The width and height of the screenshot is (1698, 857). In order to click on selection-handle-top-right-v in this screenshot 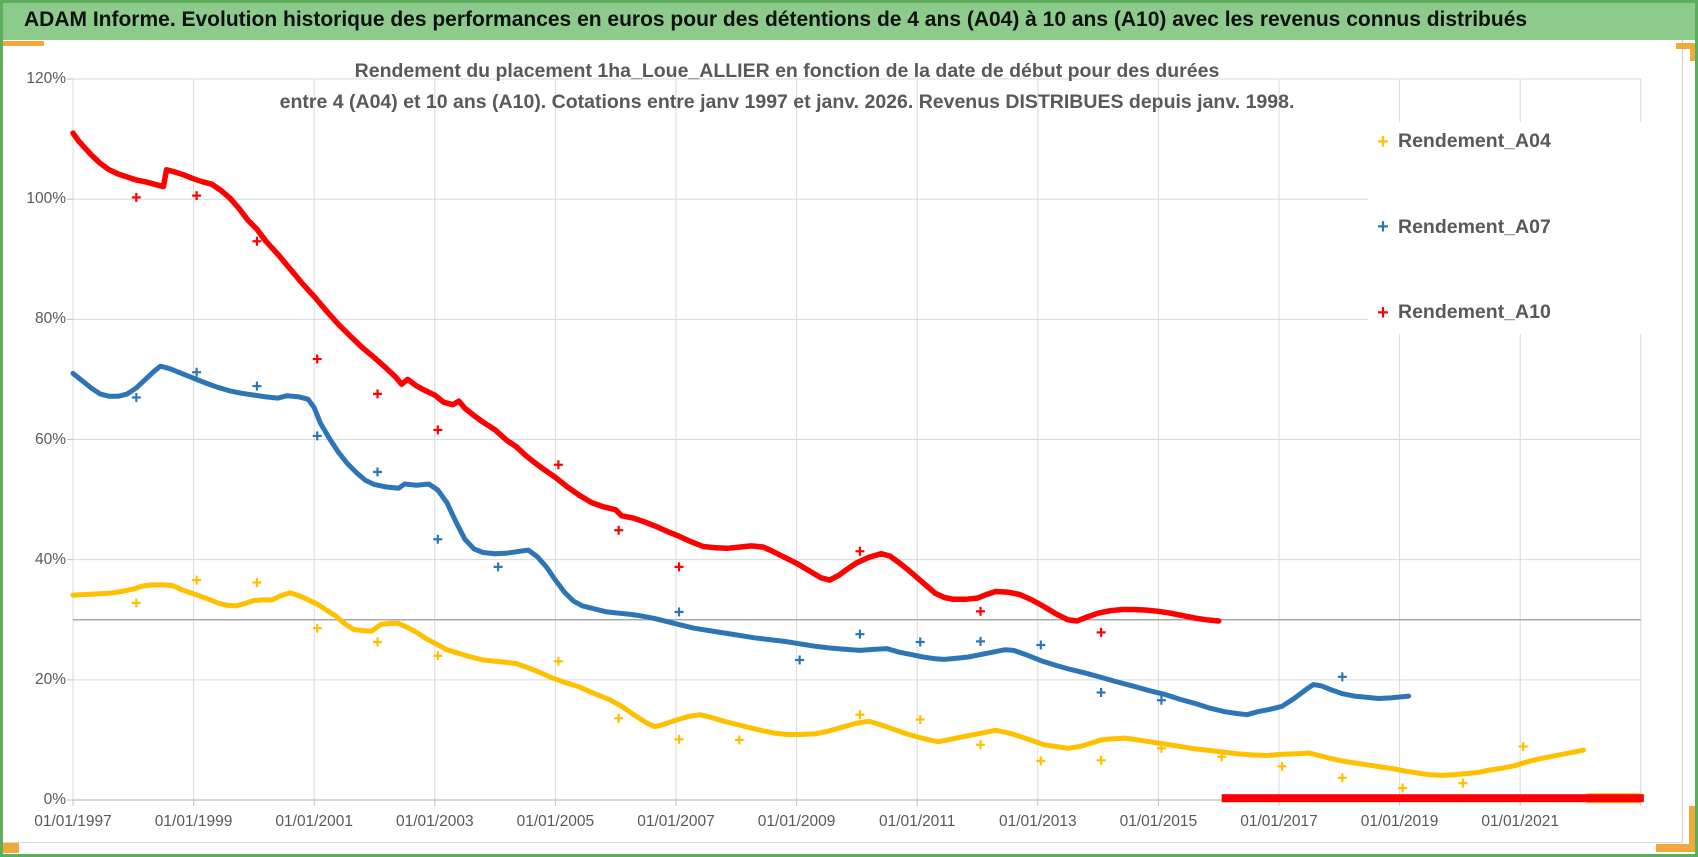, I will do `click(1693, 52)`.